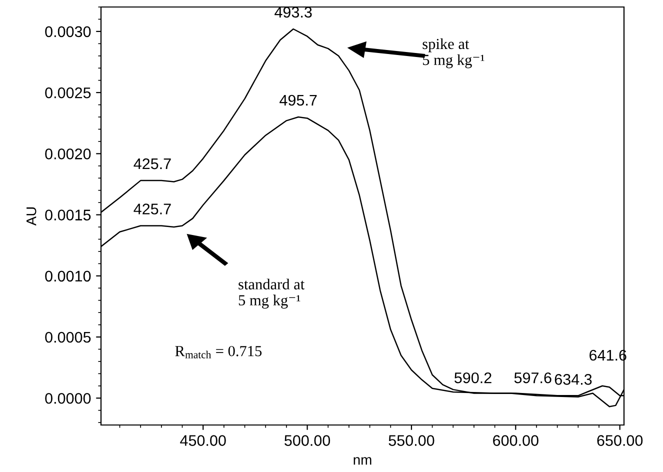  What do you see at coordinates (68, 398) in the screenshot?
I see `y-tick-label: 0.0000` at bounding box center [68, 398].